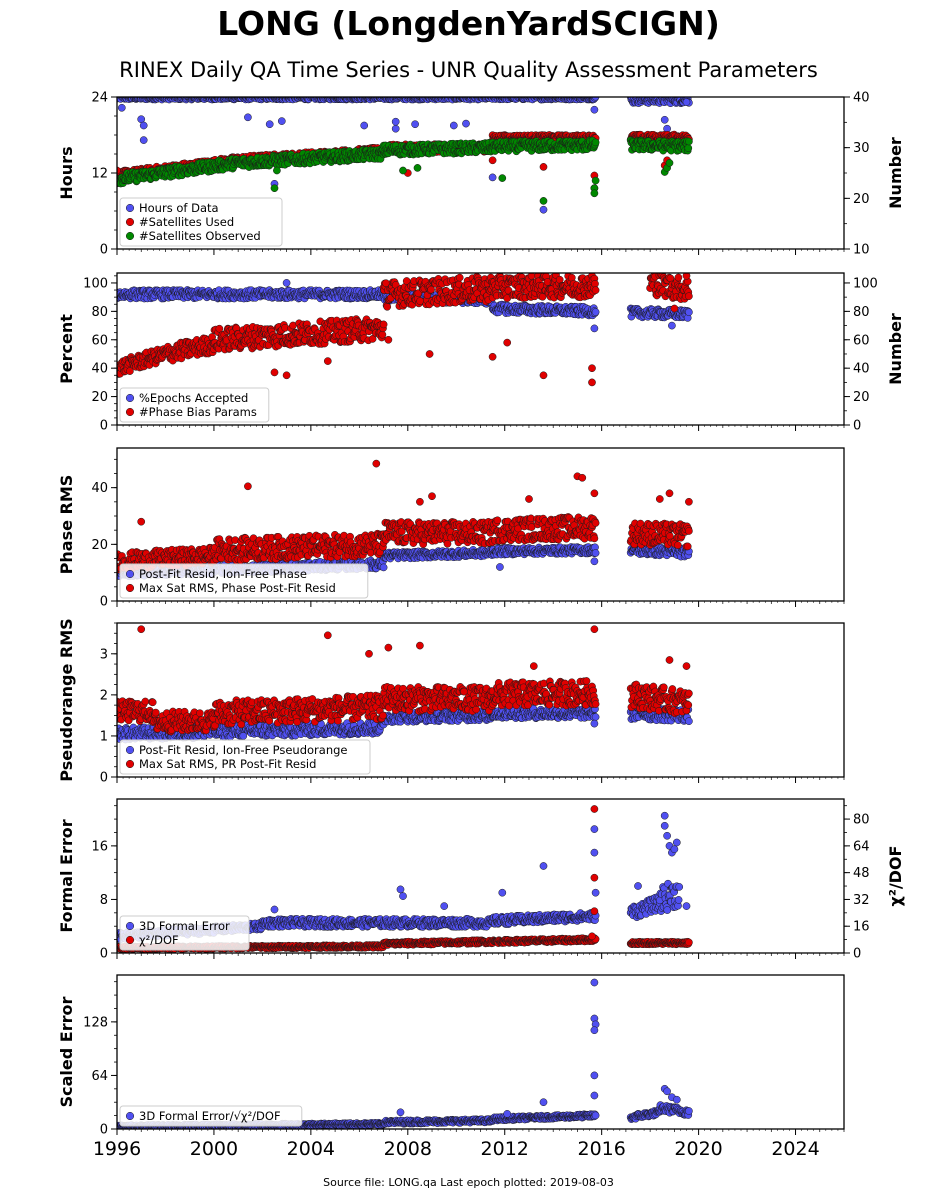 The width and height of the screenshot is (937, 1200). I want to click on y-tick-label: 40, so click(99, 369).